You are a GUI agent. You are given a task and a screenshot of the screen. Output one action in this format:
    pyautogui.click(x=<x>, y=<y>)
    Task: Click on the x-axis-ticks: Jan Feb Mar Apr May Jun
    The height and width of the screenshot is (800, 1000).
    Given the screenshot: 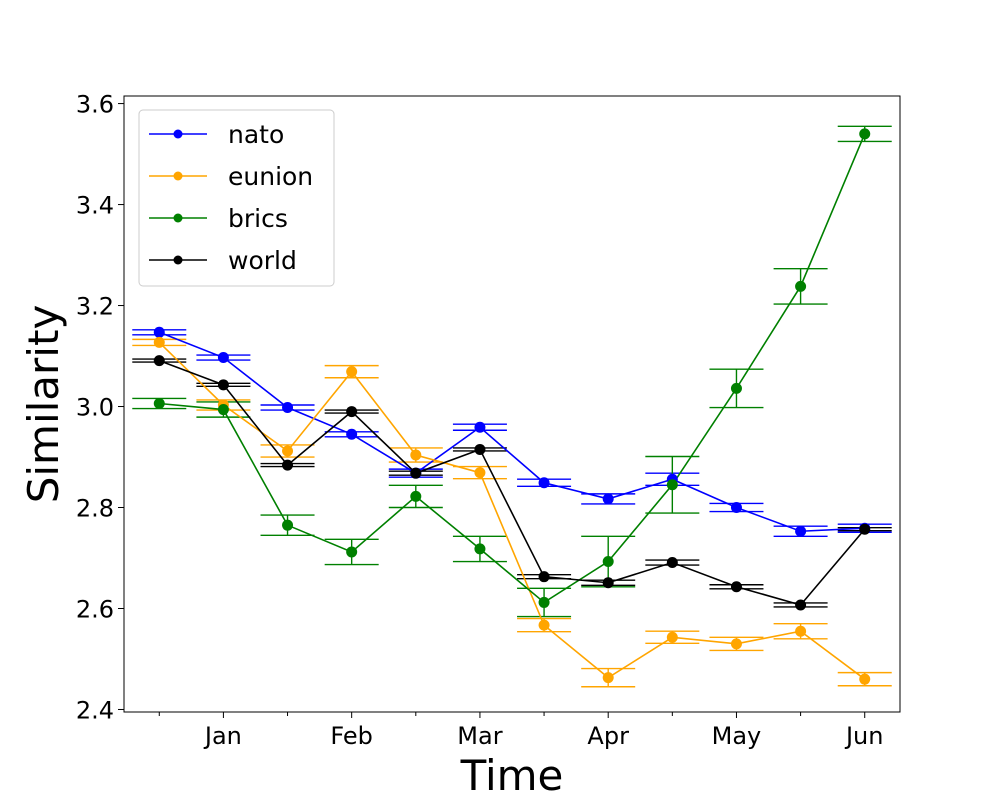 What is the action you would take?
    pyautogui.click(x=521, y=731)
    